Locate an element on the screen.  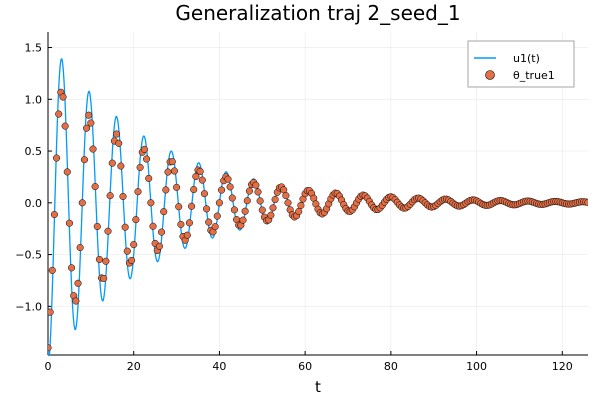
x-tick-label: 120 is located at coordinates (562, 366).